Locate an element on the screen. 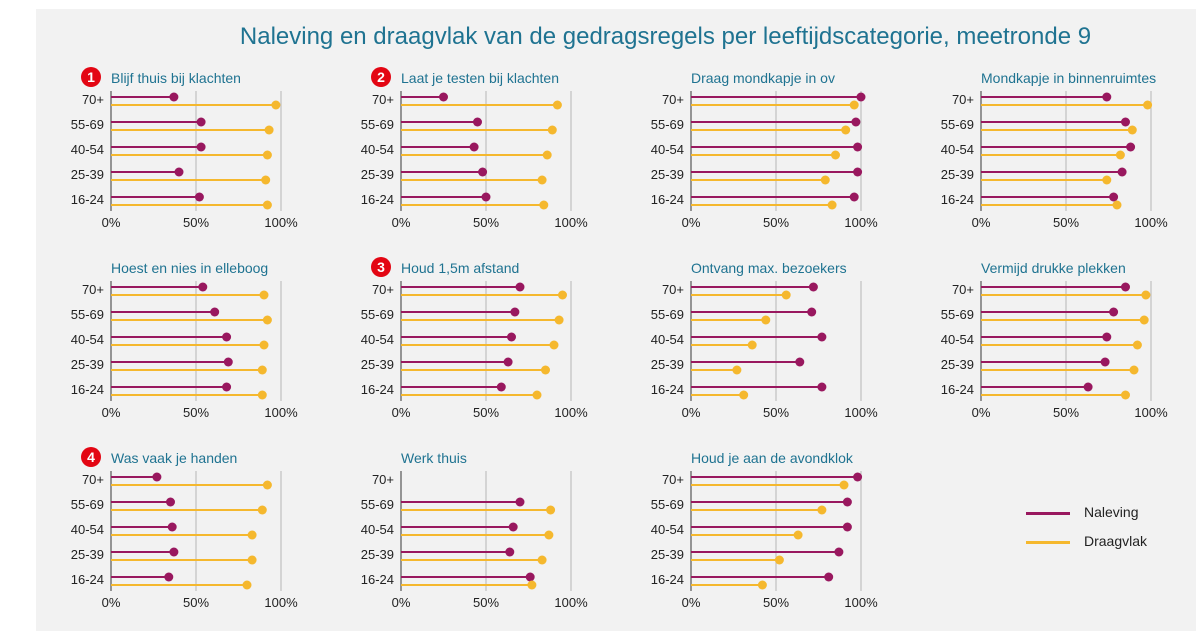  badge-4-label: 4 is located at coordinates (91, 457).